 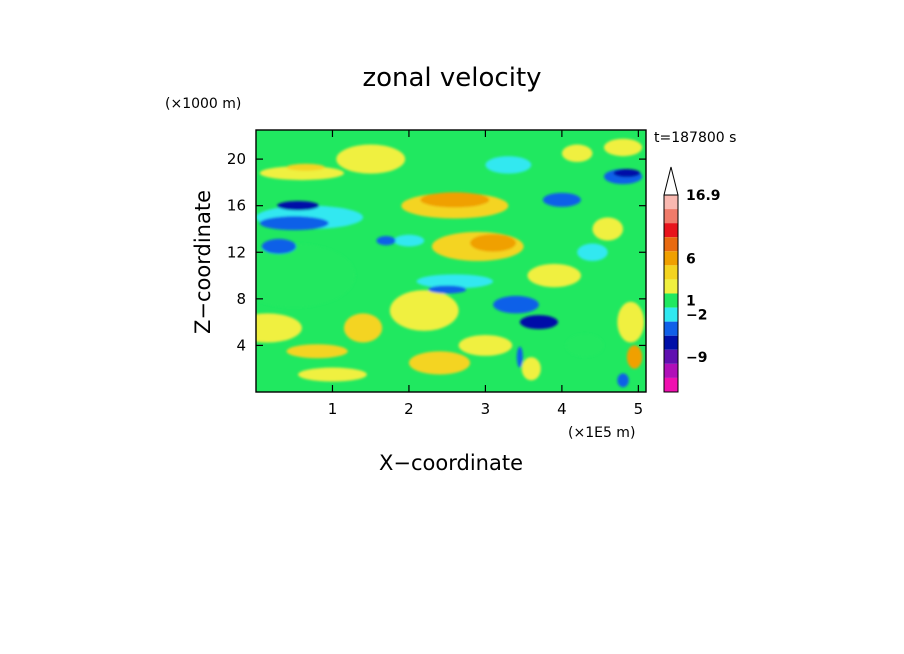 What do you see at coordinates (696, 316) in the screenshot?
I see `colorbar-label: −2` at bounding box center [696, 316].